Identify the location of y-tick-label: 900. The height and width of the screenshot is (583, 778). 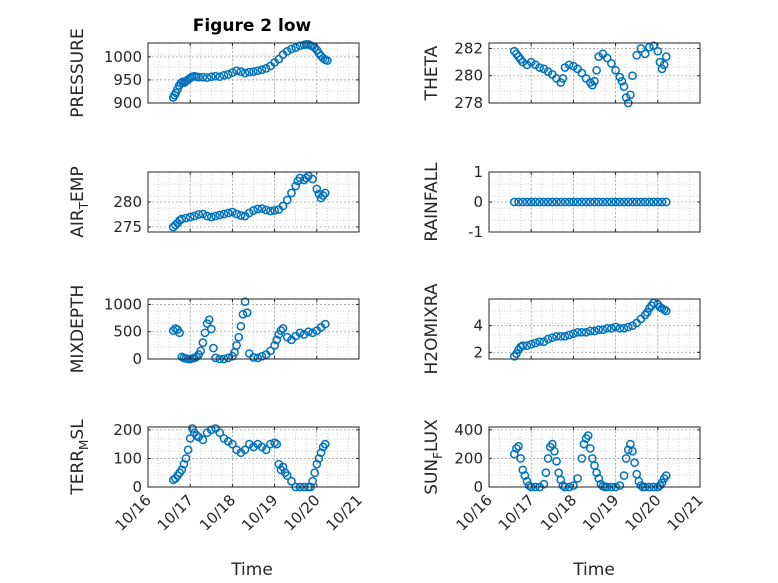
(127, 103).